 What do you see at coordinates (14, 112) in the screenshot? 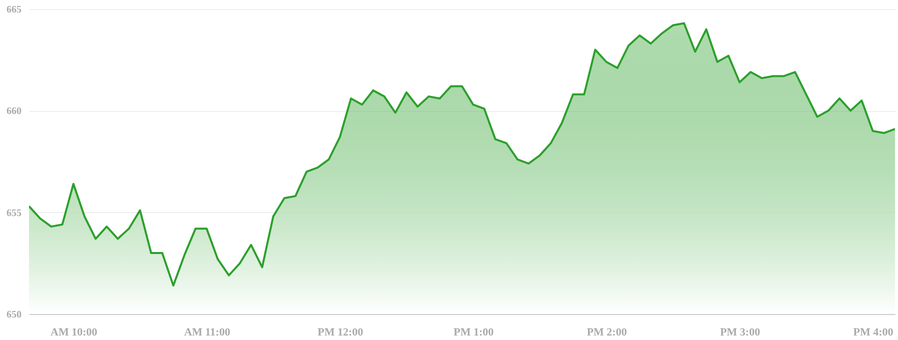
I see `y-tick-label: 660` at bounding box center [14, 112].